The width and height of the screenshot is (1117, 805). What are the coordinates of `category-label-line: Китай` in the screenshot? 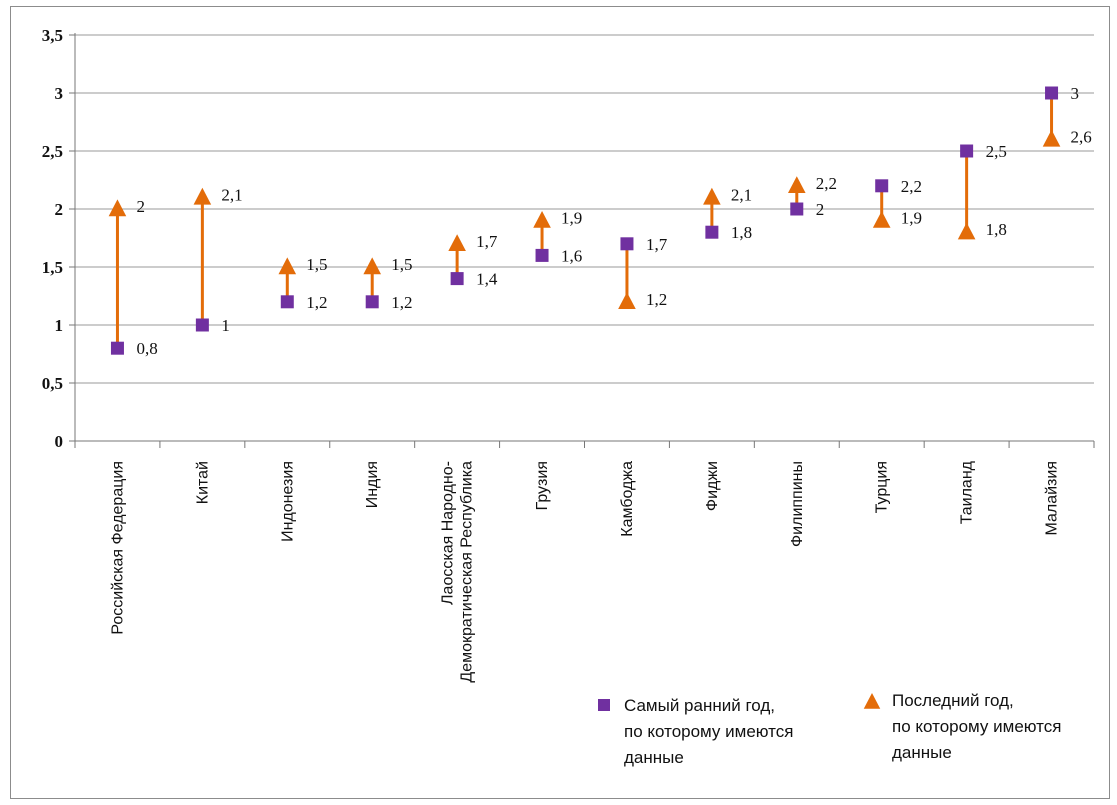 It's located at (202, 482).